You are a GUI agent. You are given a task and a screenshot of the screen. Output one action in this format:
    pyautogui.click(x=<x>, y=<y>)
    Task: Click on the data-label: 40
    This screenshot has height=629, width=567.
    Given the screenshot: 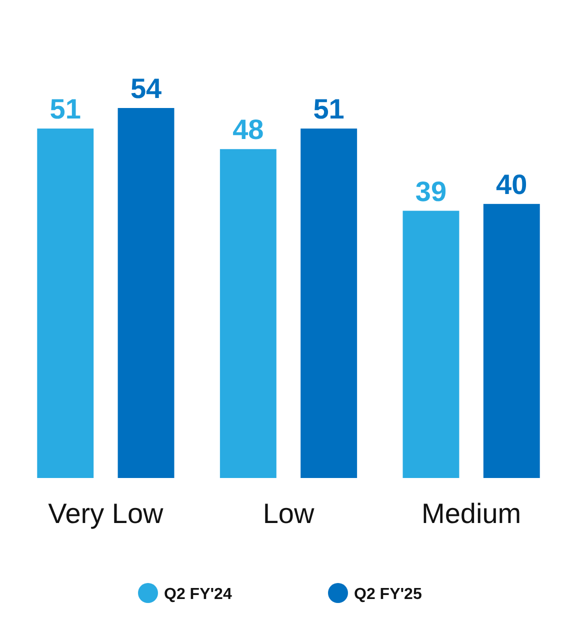 What is the action you would take?
    pyautogui.click(x=512, y=184)
    